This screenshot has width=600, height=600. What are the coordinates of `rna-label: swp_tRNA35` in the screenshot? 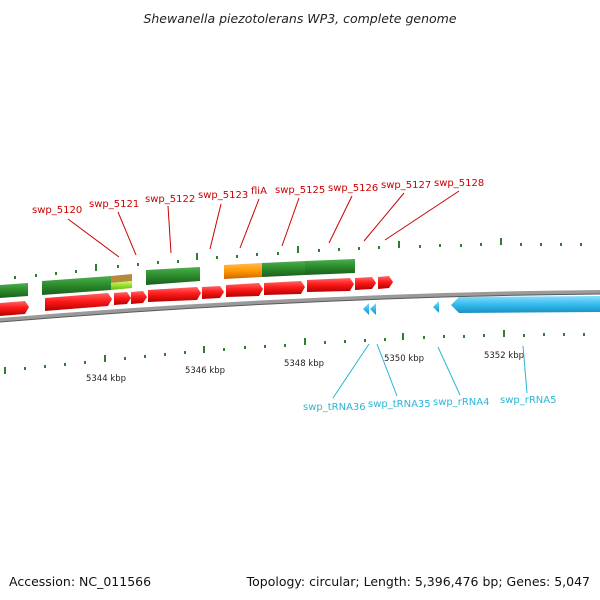 It's located at (399, 404).